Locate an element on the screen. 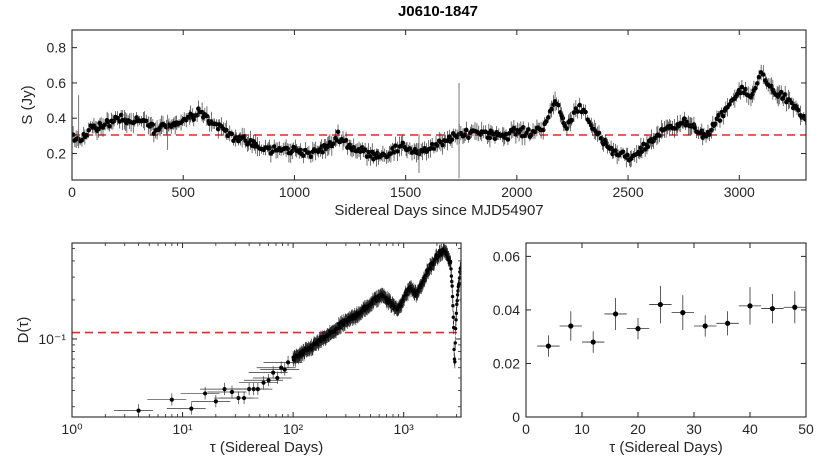 The height and width of the screenshot is (474, 822). flux-xtick-label: 1000 is located at coordinates (294, 192).